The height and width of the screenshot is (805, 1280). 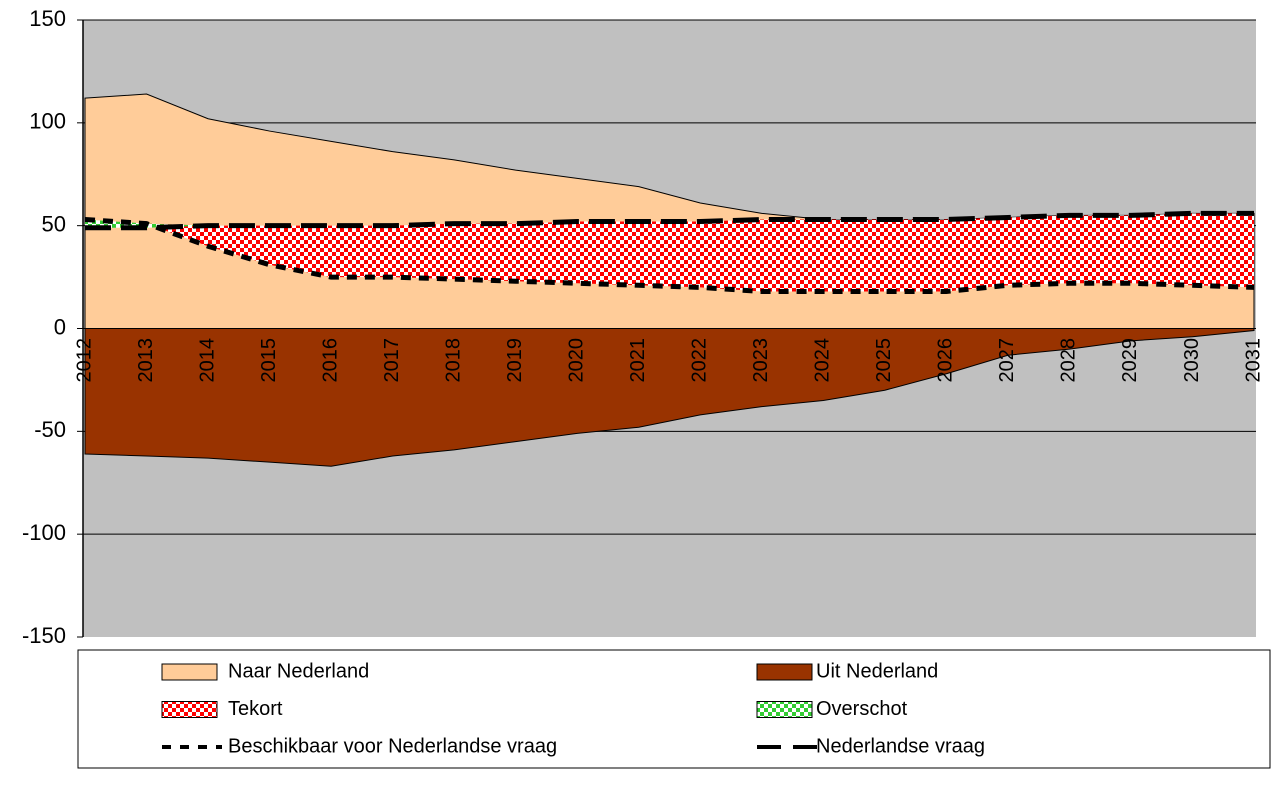 What do you see at coordinates (146, 360) in the screenshot?
I see `x-tick-label: 2013` at bounding box center [146, 360].